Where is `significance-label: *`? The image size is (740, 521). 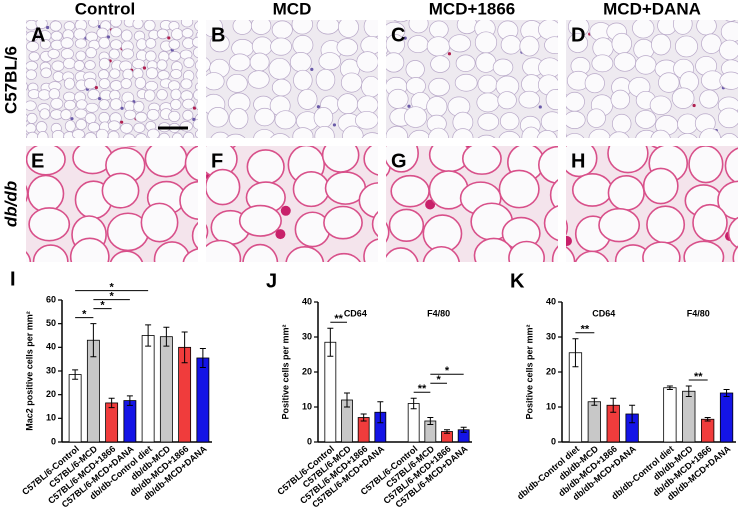
significance-label: * is located at coordinates (111, 288).